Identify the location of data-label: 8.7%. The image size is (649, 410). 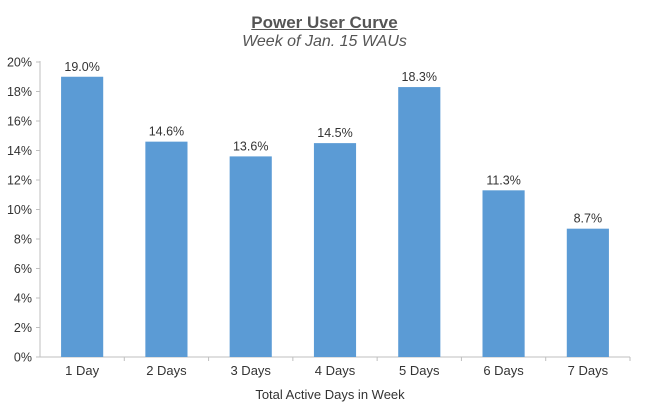
(588, 219).